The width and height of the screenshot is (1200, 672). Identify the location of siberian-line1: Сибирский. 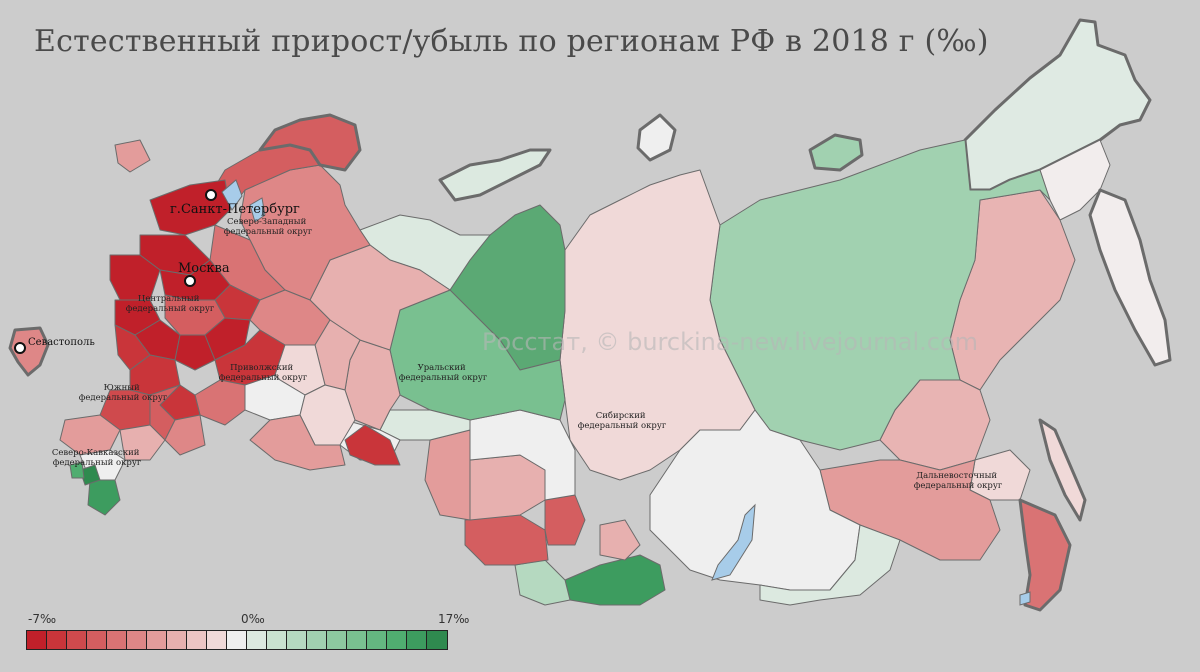
(621, 415).